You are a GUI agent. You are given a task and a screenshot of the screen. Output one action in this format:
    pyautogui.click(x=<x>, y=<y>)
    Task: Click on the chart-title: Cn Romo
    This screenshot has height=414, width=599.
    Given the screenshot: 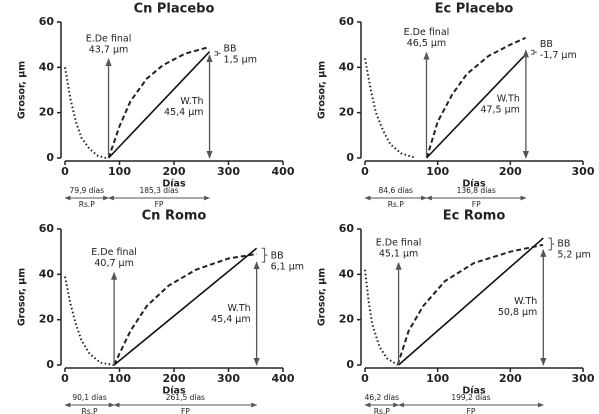 What is the action you would take?
    pyautogui.click(x=174, y=216)
    